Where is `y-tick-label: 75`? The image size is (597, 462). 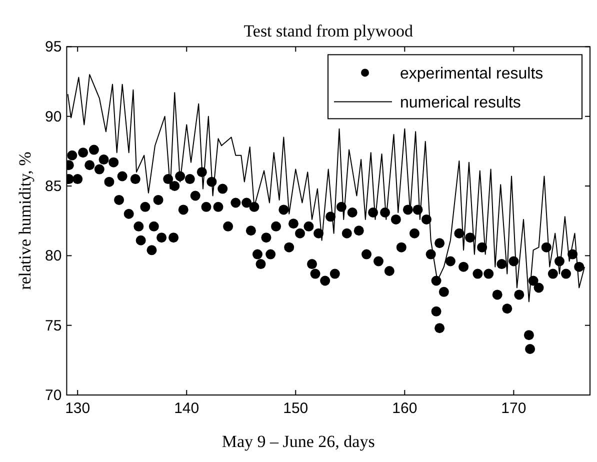
y-tick-label: 75 is located at coordinates (53, 325).